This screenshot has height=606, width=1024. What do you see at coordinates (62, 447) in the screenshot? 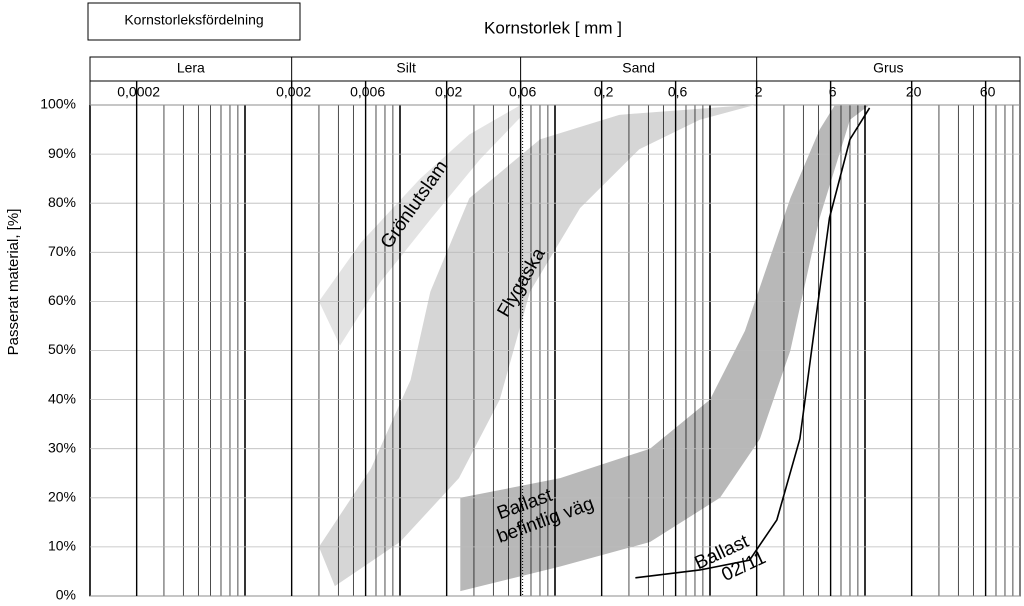
I see `y-tick-label: 30%` at bounding box center [62, 447].